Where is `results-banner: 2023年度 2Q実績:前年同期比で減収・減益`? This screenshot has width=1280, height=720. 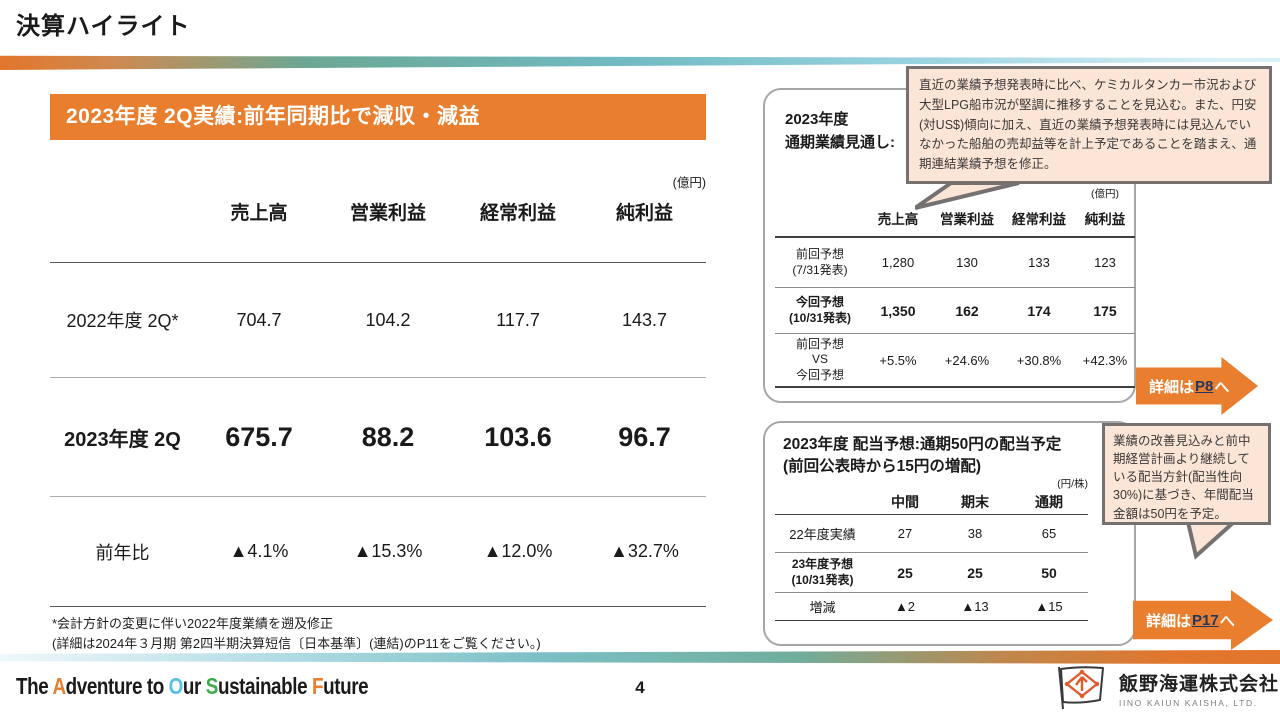
results-banner: 2023年度 2Q実績:前年同期比で減収・減益 is located at coordinates (378, 117).